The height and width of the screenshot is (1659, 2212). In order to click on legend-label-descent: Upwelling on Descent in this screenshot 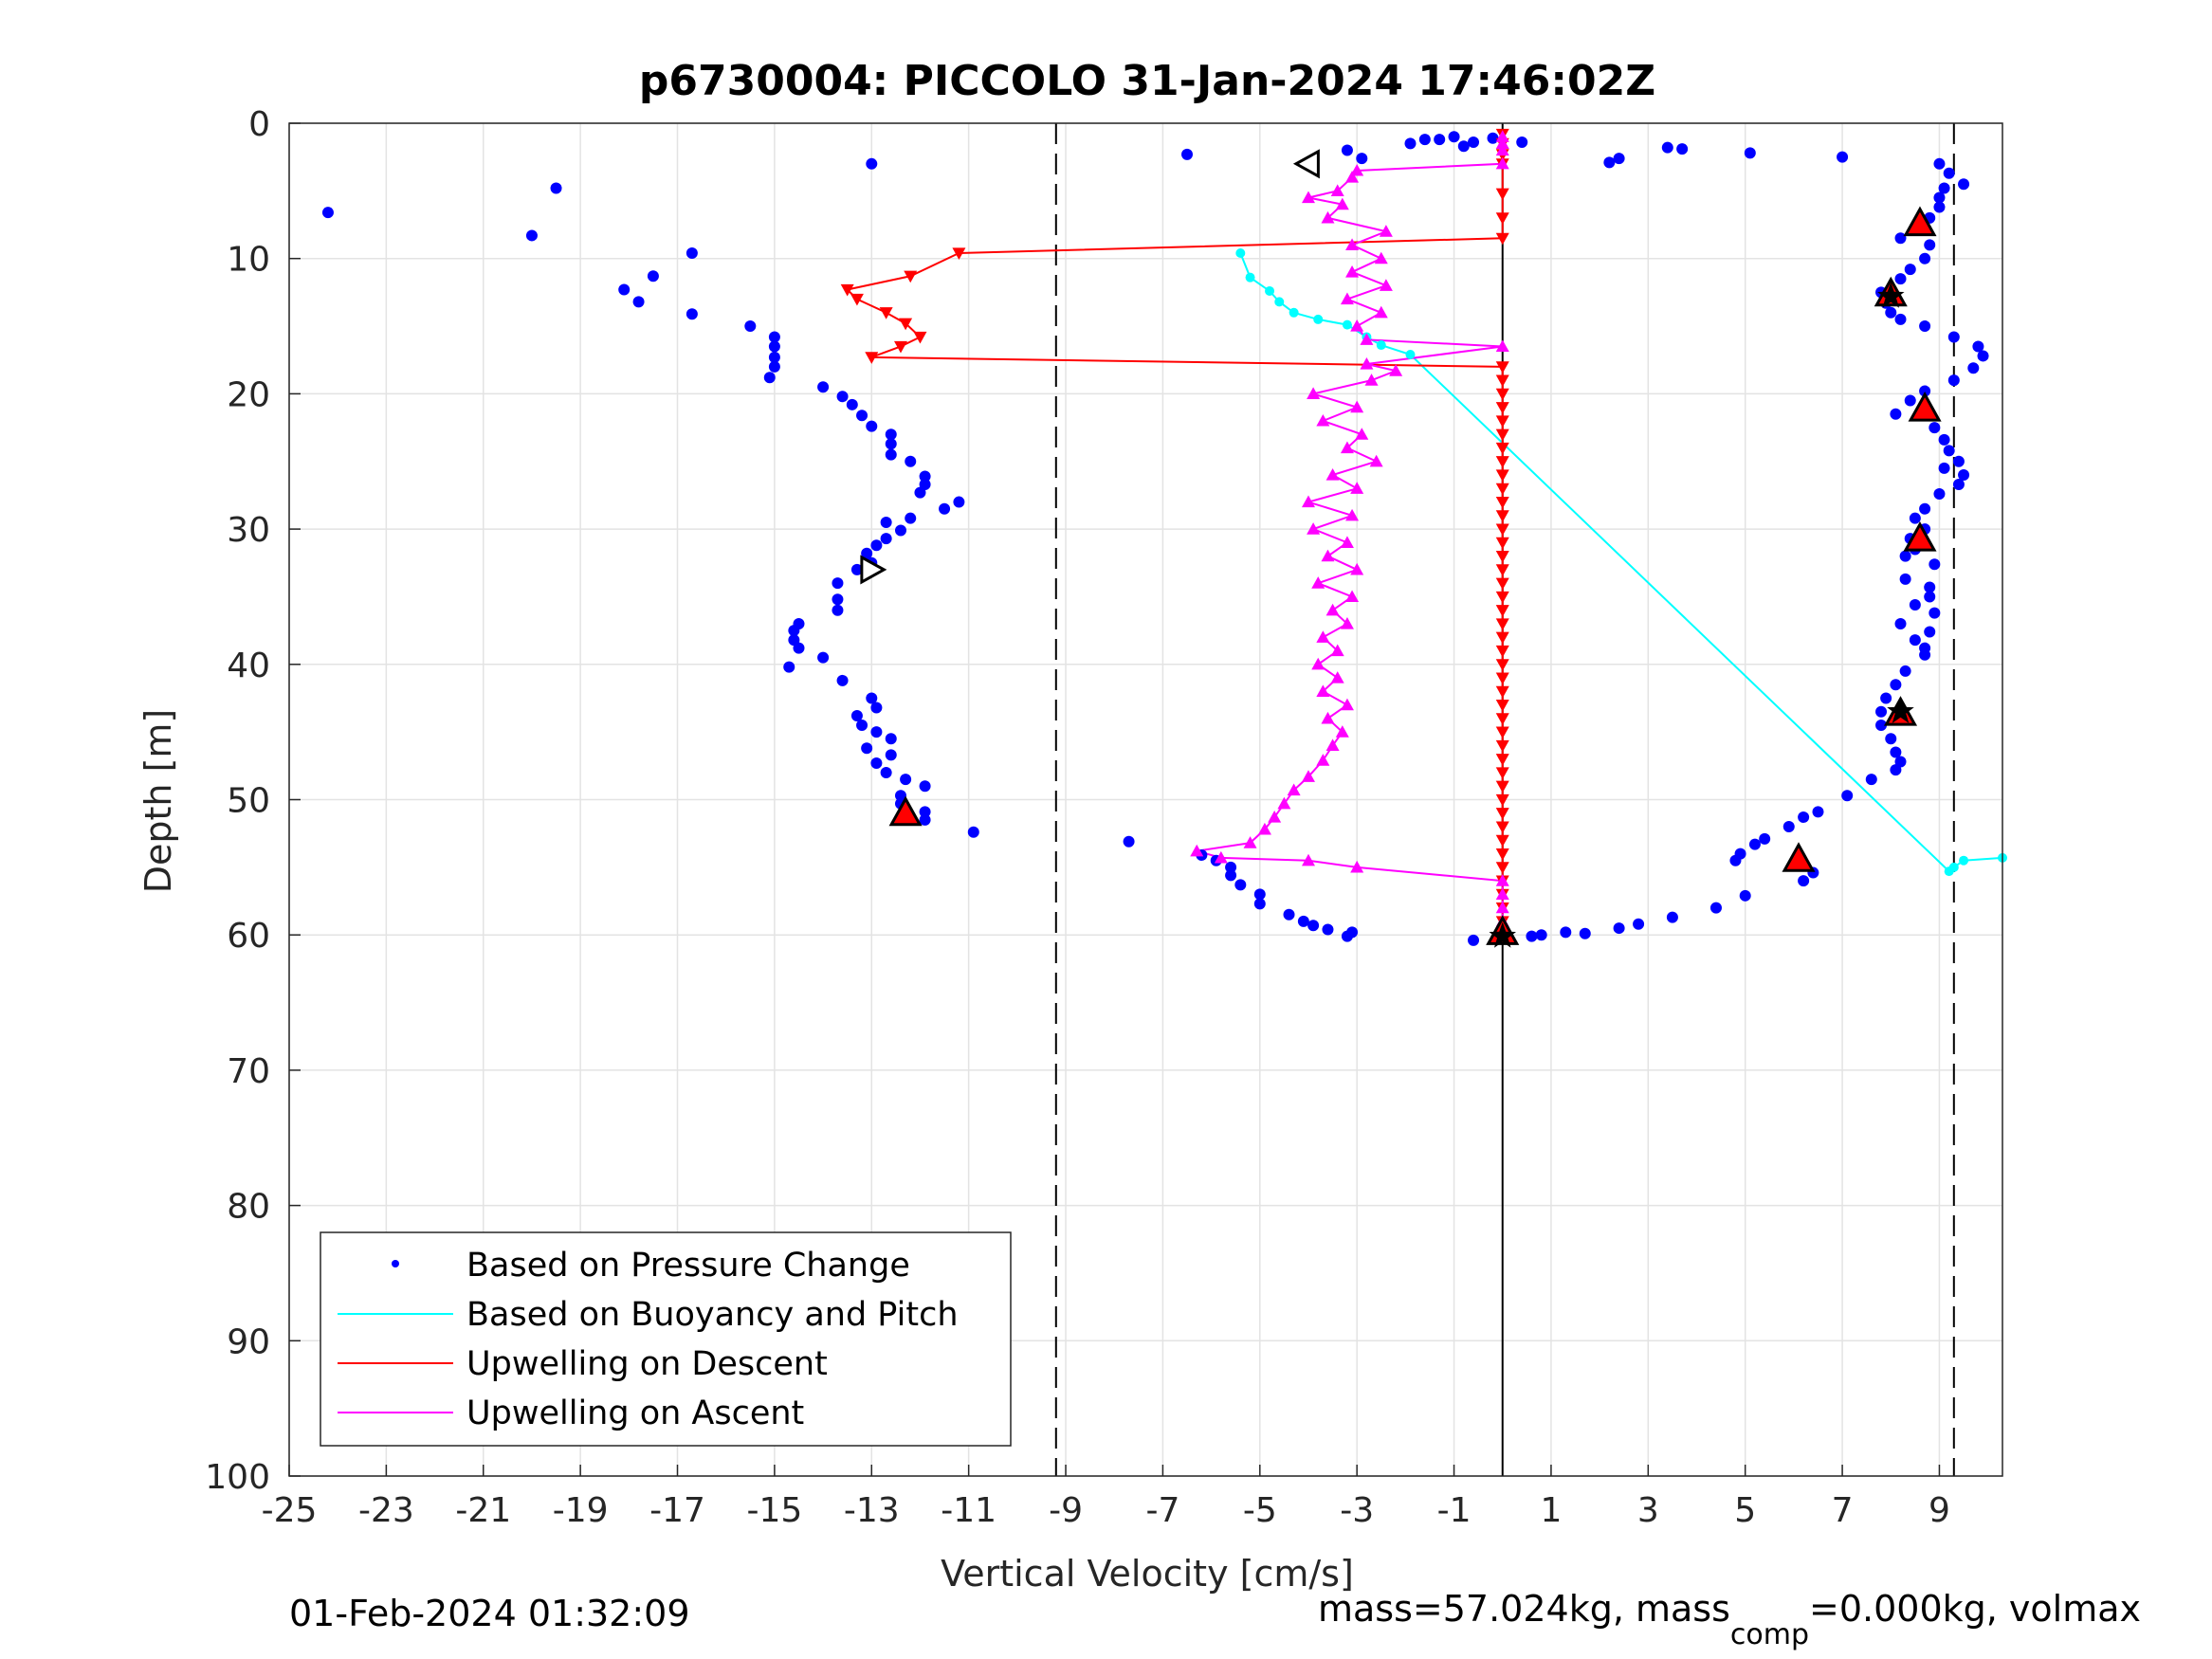, I will do `click(647, 1364)`.